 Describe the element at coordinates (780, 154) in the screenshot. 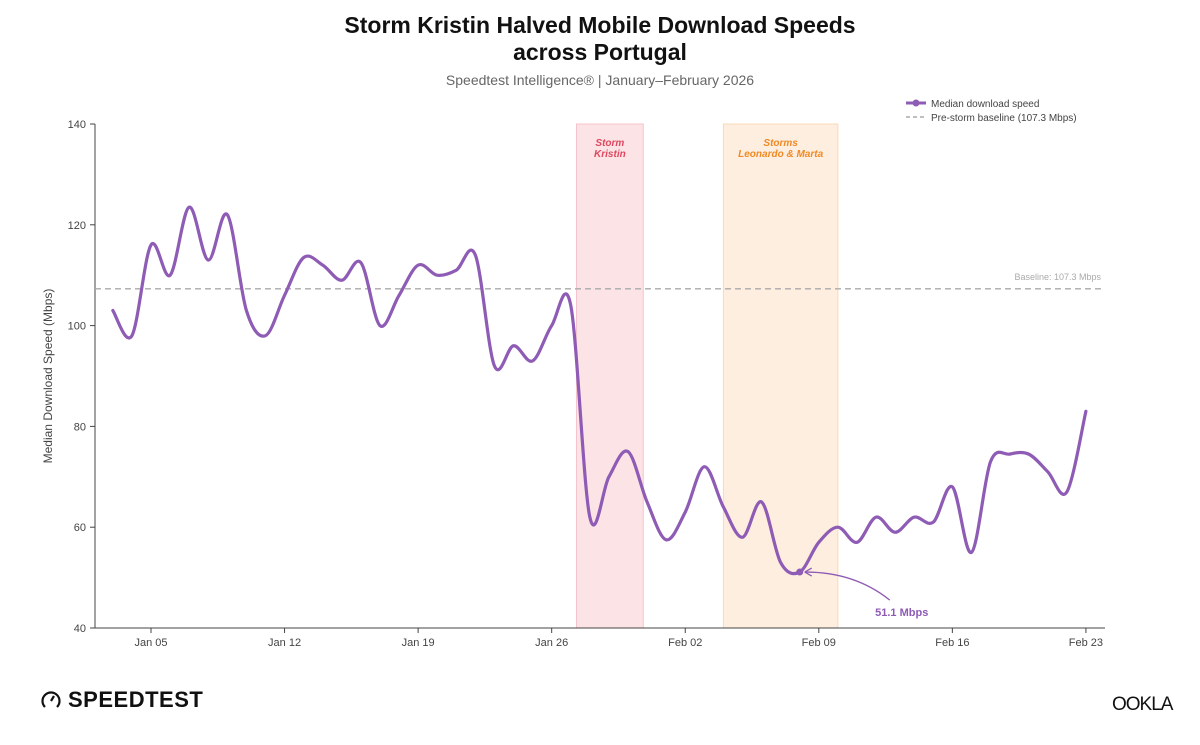

I see `storm-label: Leonardo & Marta` at that location.